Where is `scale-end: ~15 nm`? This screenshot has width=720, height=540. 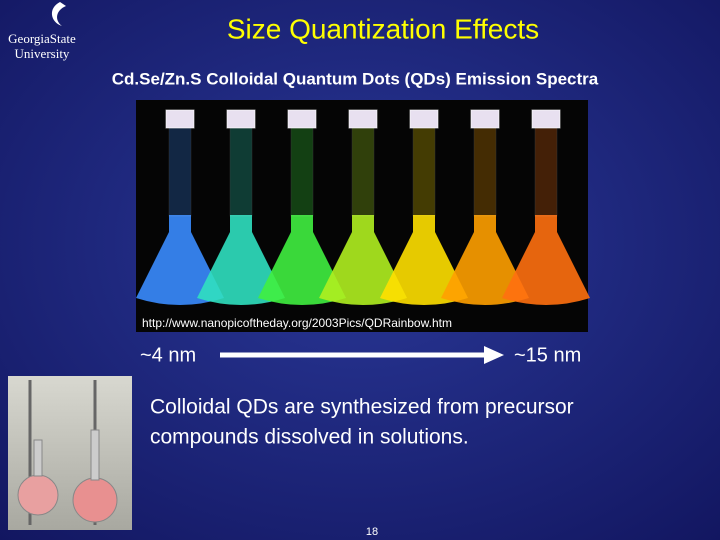
scale-end: ~15 nm is located at coordinates (547, 355).